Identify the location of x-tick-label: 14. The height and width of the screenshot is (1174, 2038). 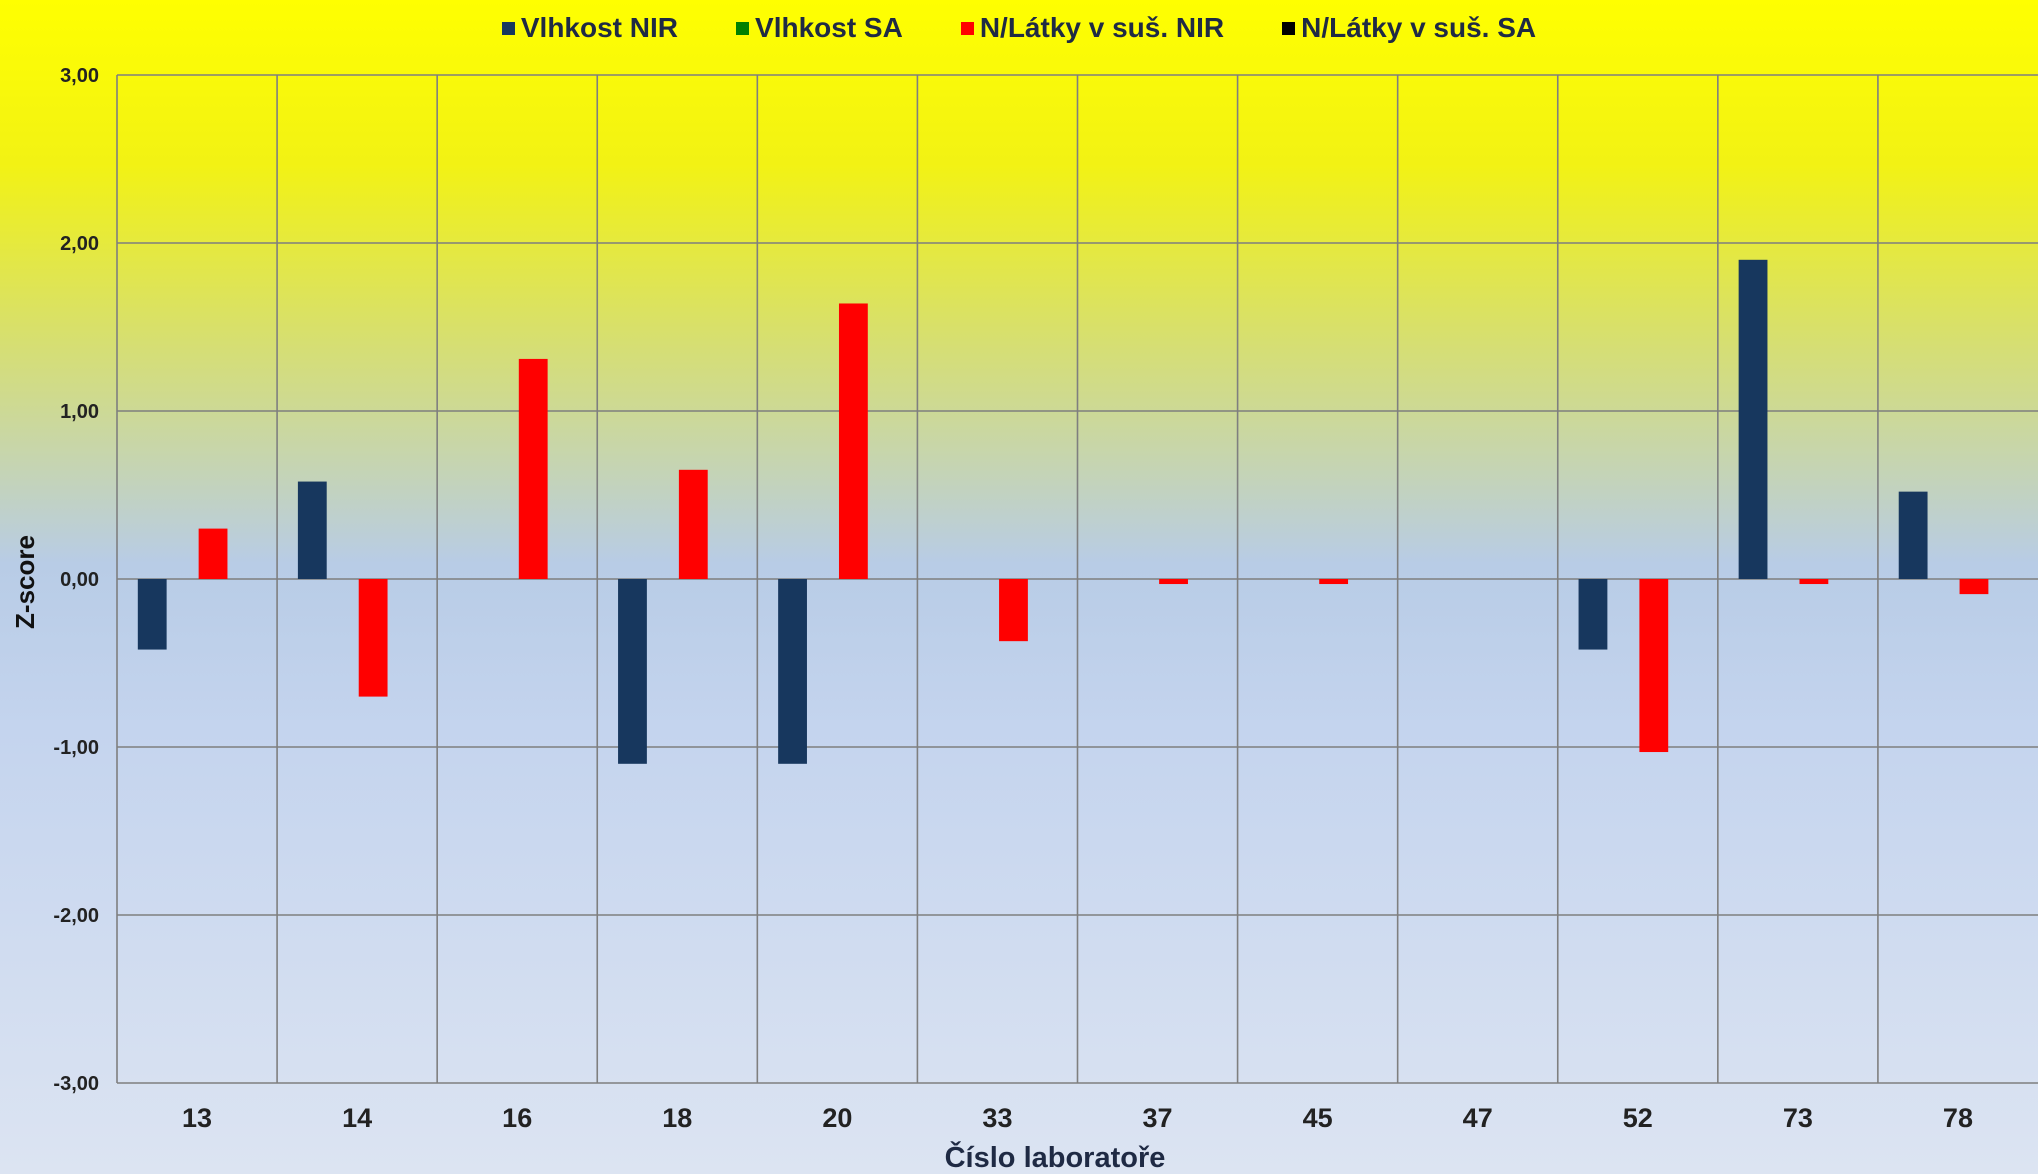
(357, 1118).